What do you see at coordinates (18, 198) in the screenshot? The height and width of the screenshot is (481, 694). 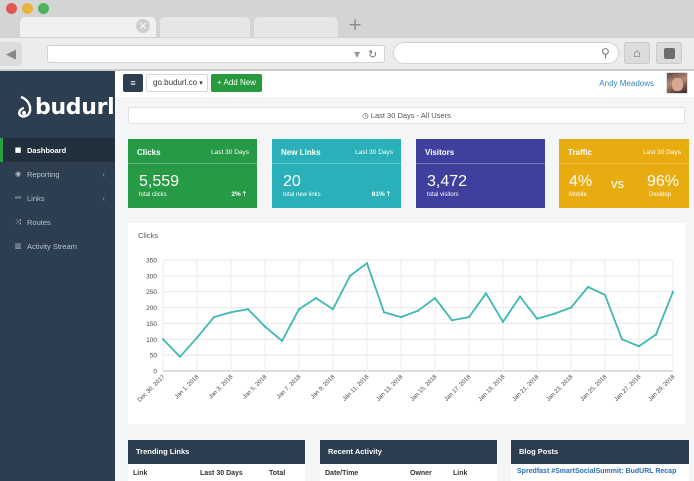 I see `link-icon: ⚯` at bounding box center [18, 198].